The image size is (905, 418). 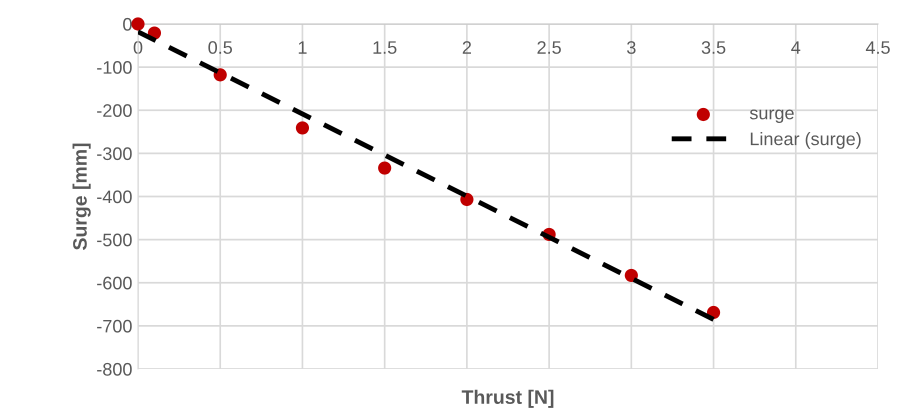 What do you see at coordinates (114, 326) in the screenshot?
I see `y-tick-label: -700` at bounding box center [114, 326].